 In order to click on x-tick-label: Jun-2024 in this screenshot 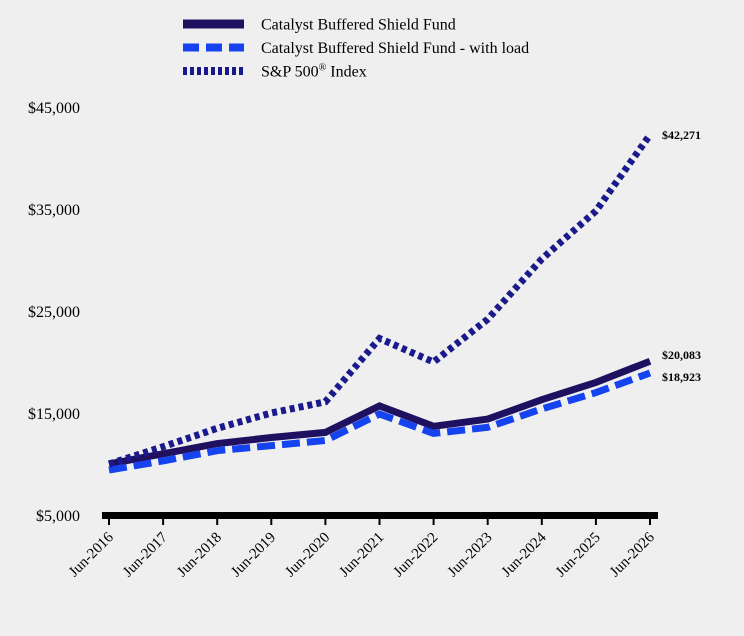, I will do `click(524, 554)`.